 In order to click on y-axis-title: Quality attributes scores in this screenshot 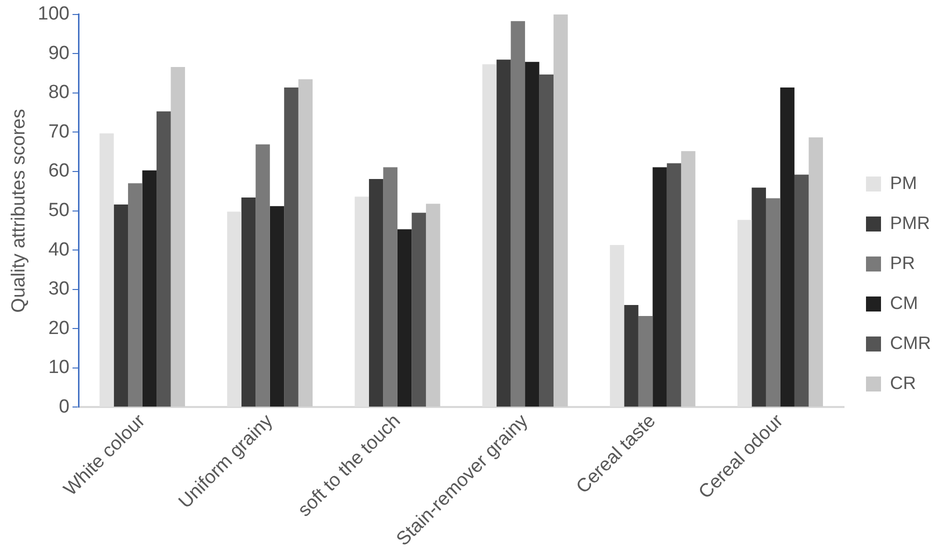, I will do `click(19, 210)`.